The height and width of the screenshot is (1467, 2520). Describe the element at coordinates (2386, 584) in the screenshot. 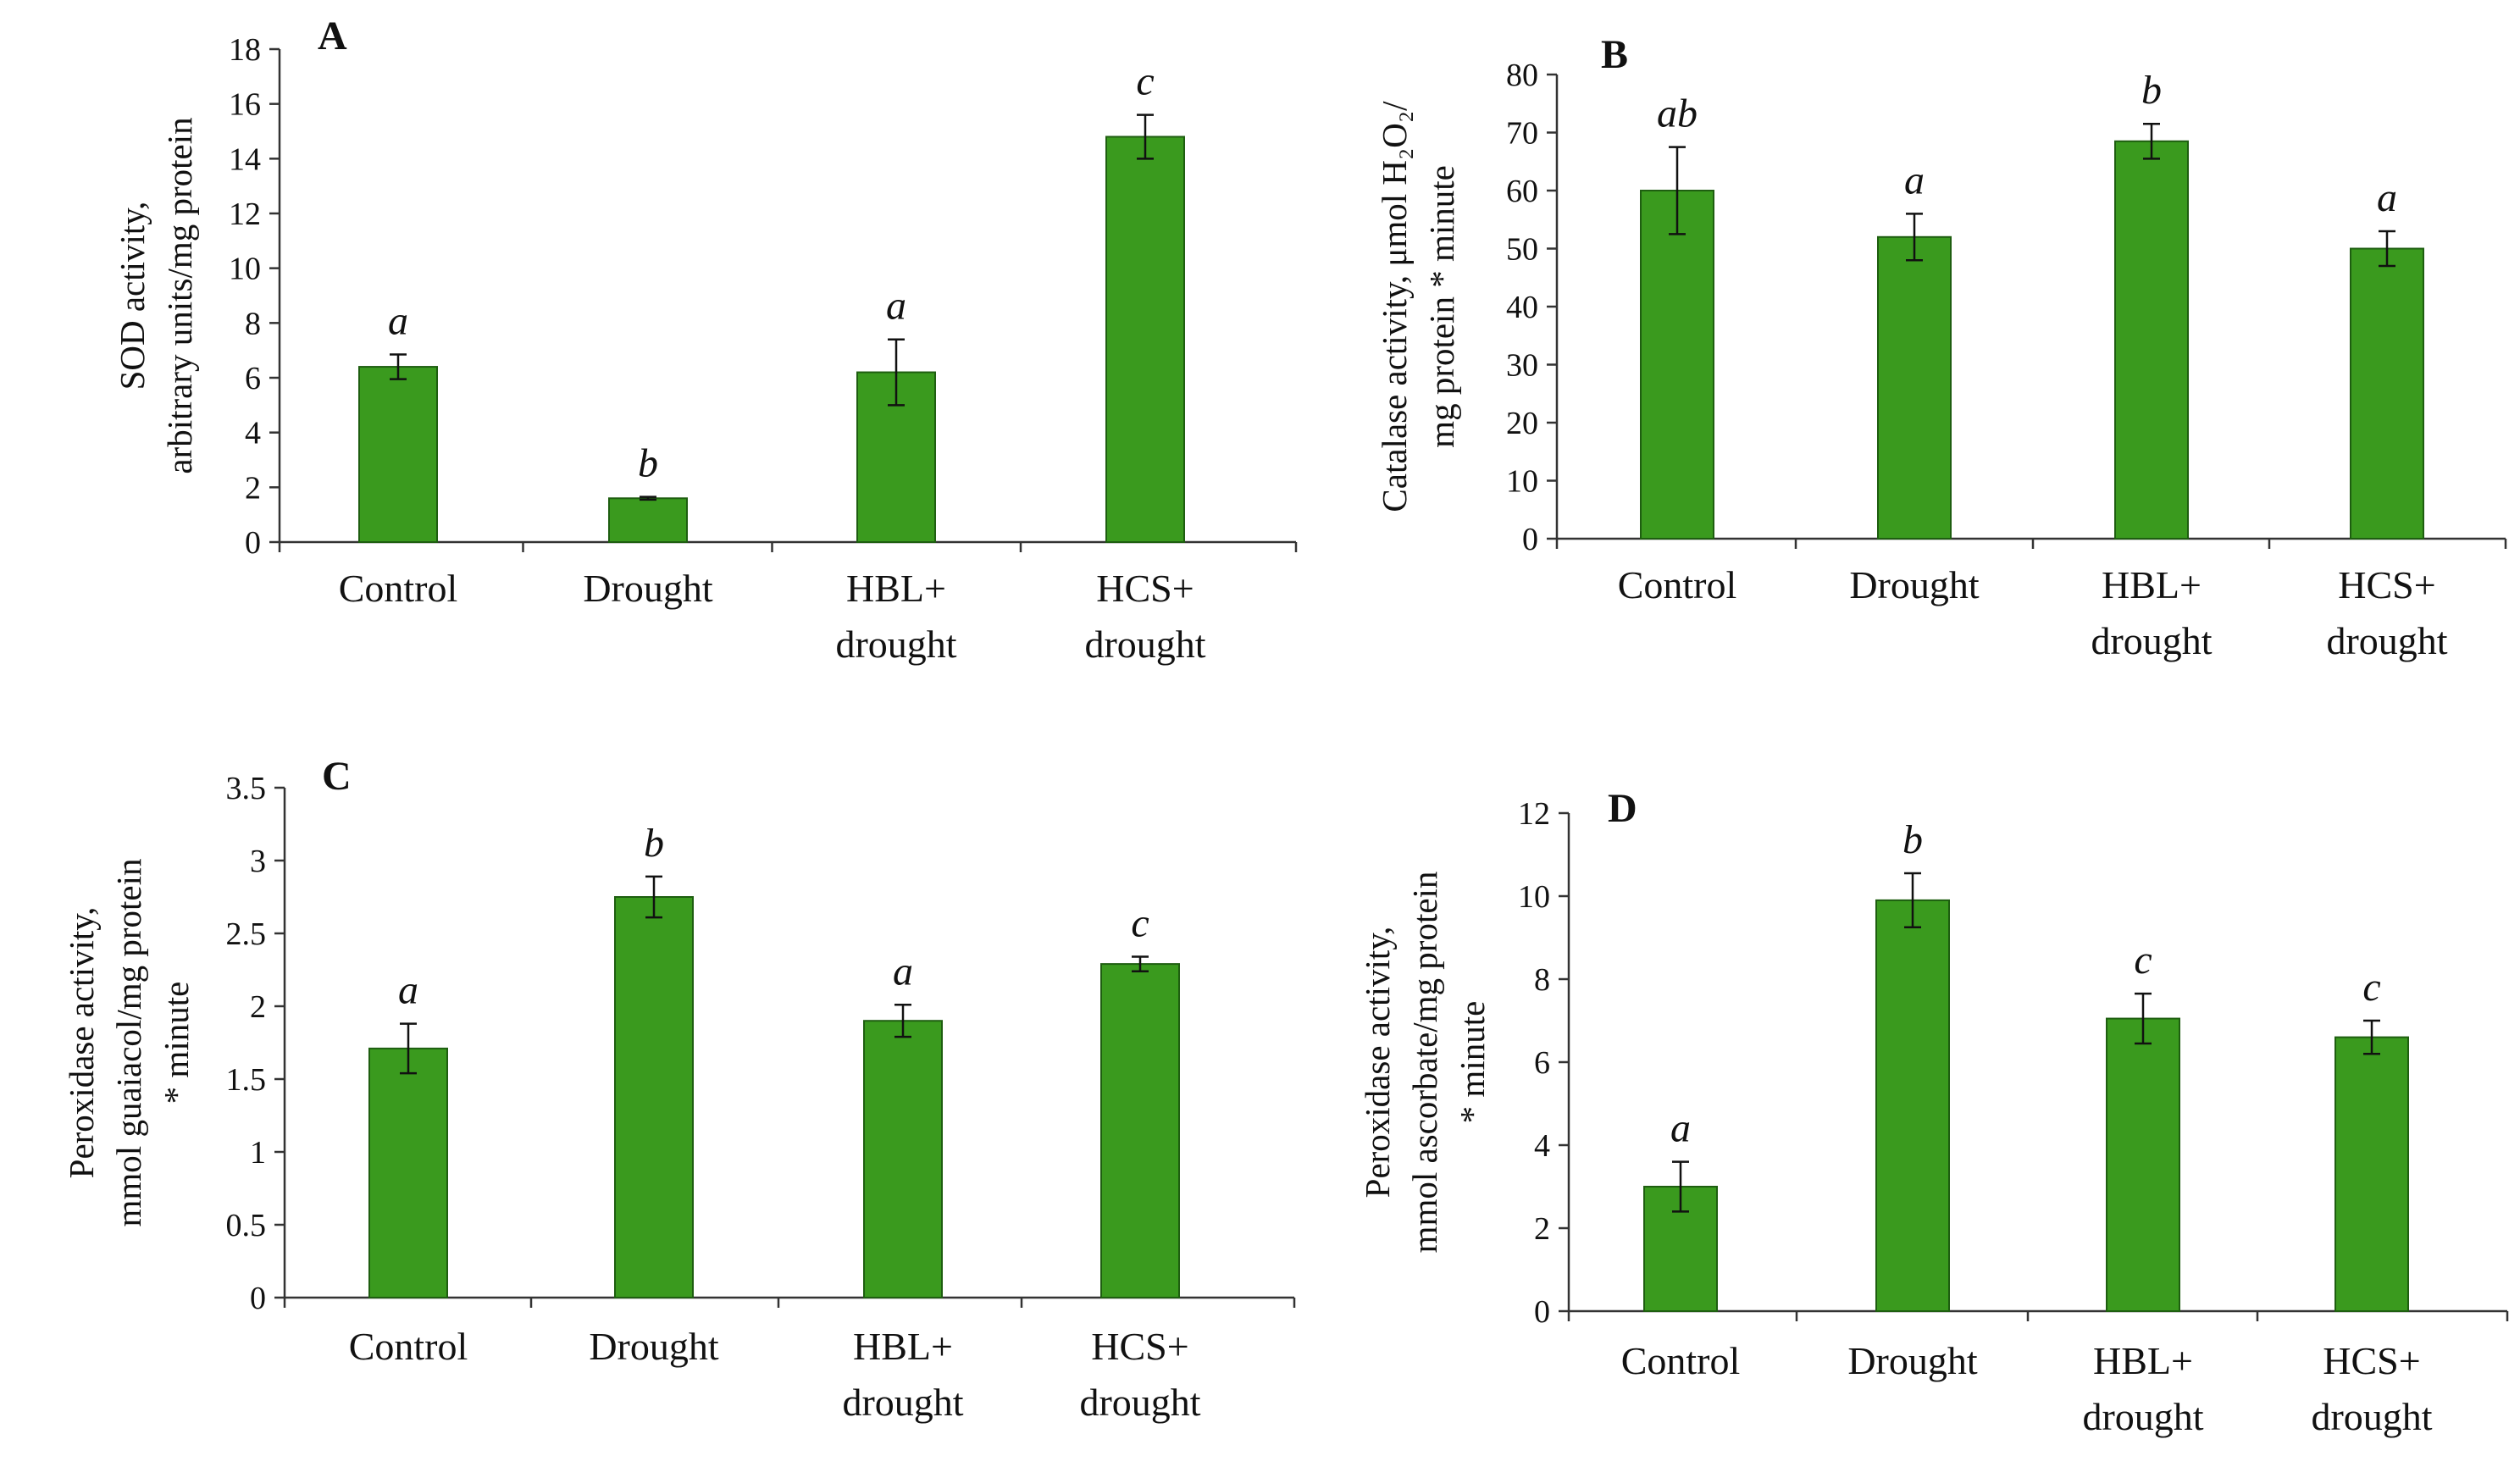

I see `chart-b-category-label: HCS+` at that location.